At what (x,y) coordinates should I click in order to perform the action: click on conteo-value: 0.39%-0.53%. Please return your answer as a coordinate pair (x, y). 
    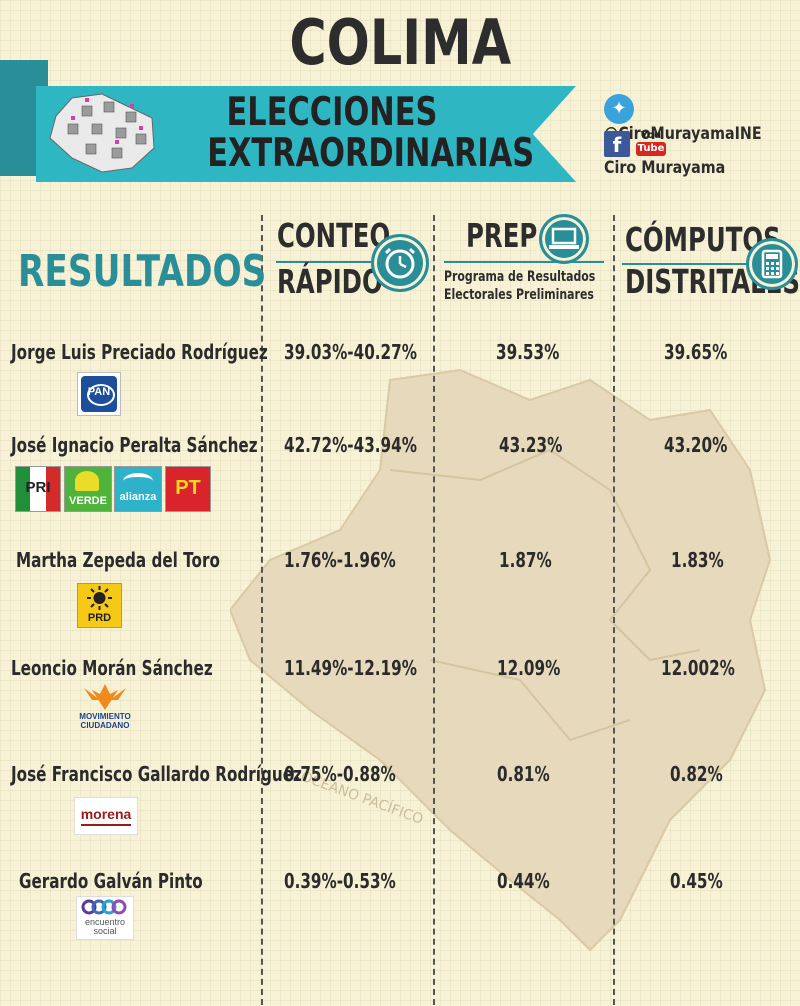
    Looking at the image, I should click on (340, 881).